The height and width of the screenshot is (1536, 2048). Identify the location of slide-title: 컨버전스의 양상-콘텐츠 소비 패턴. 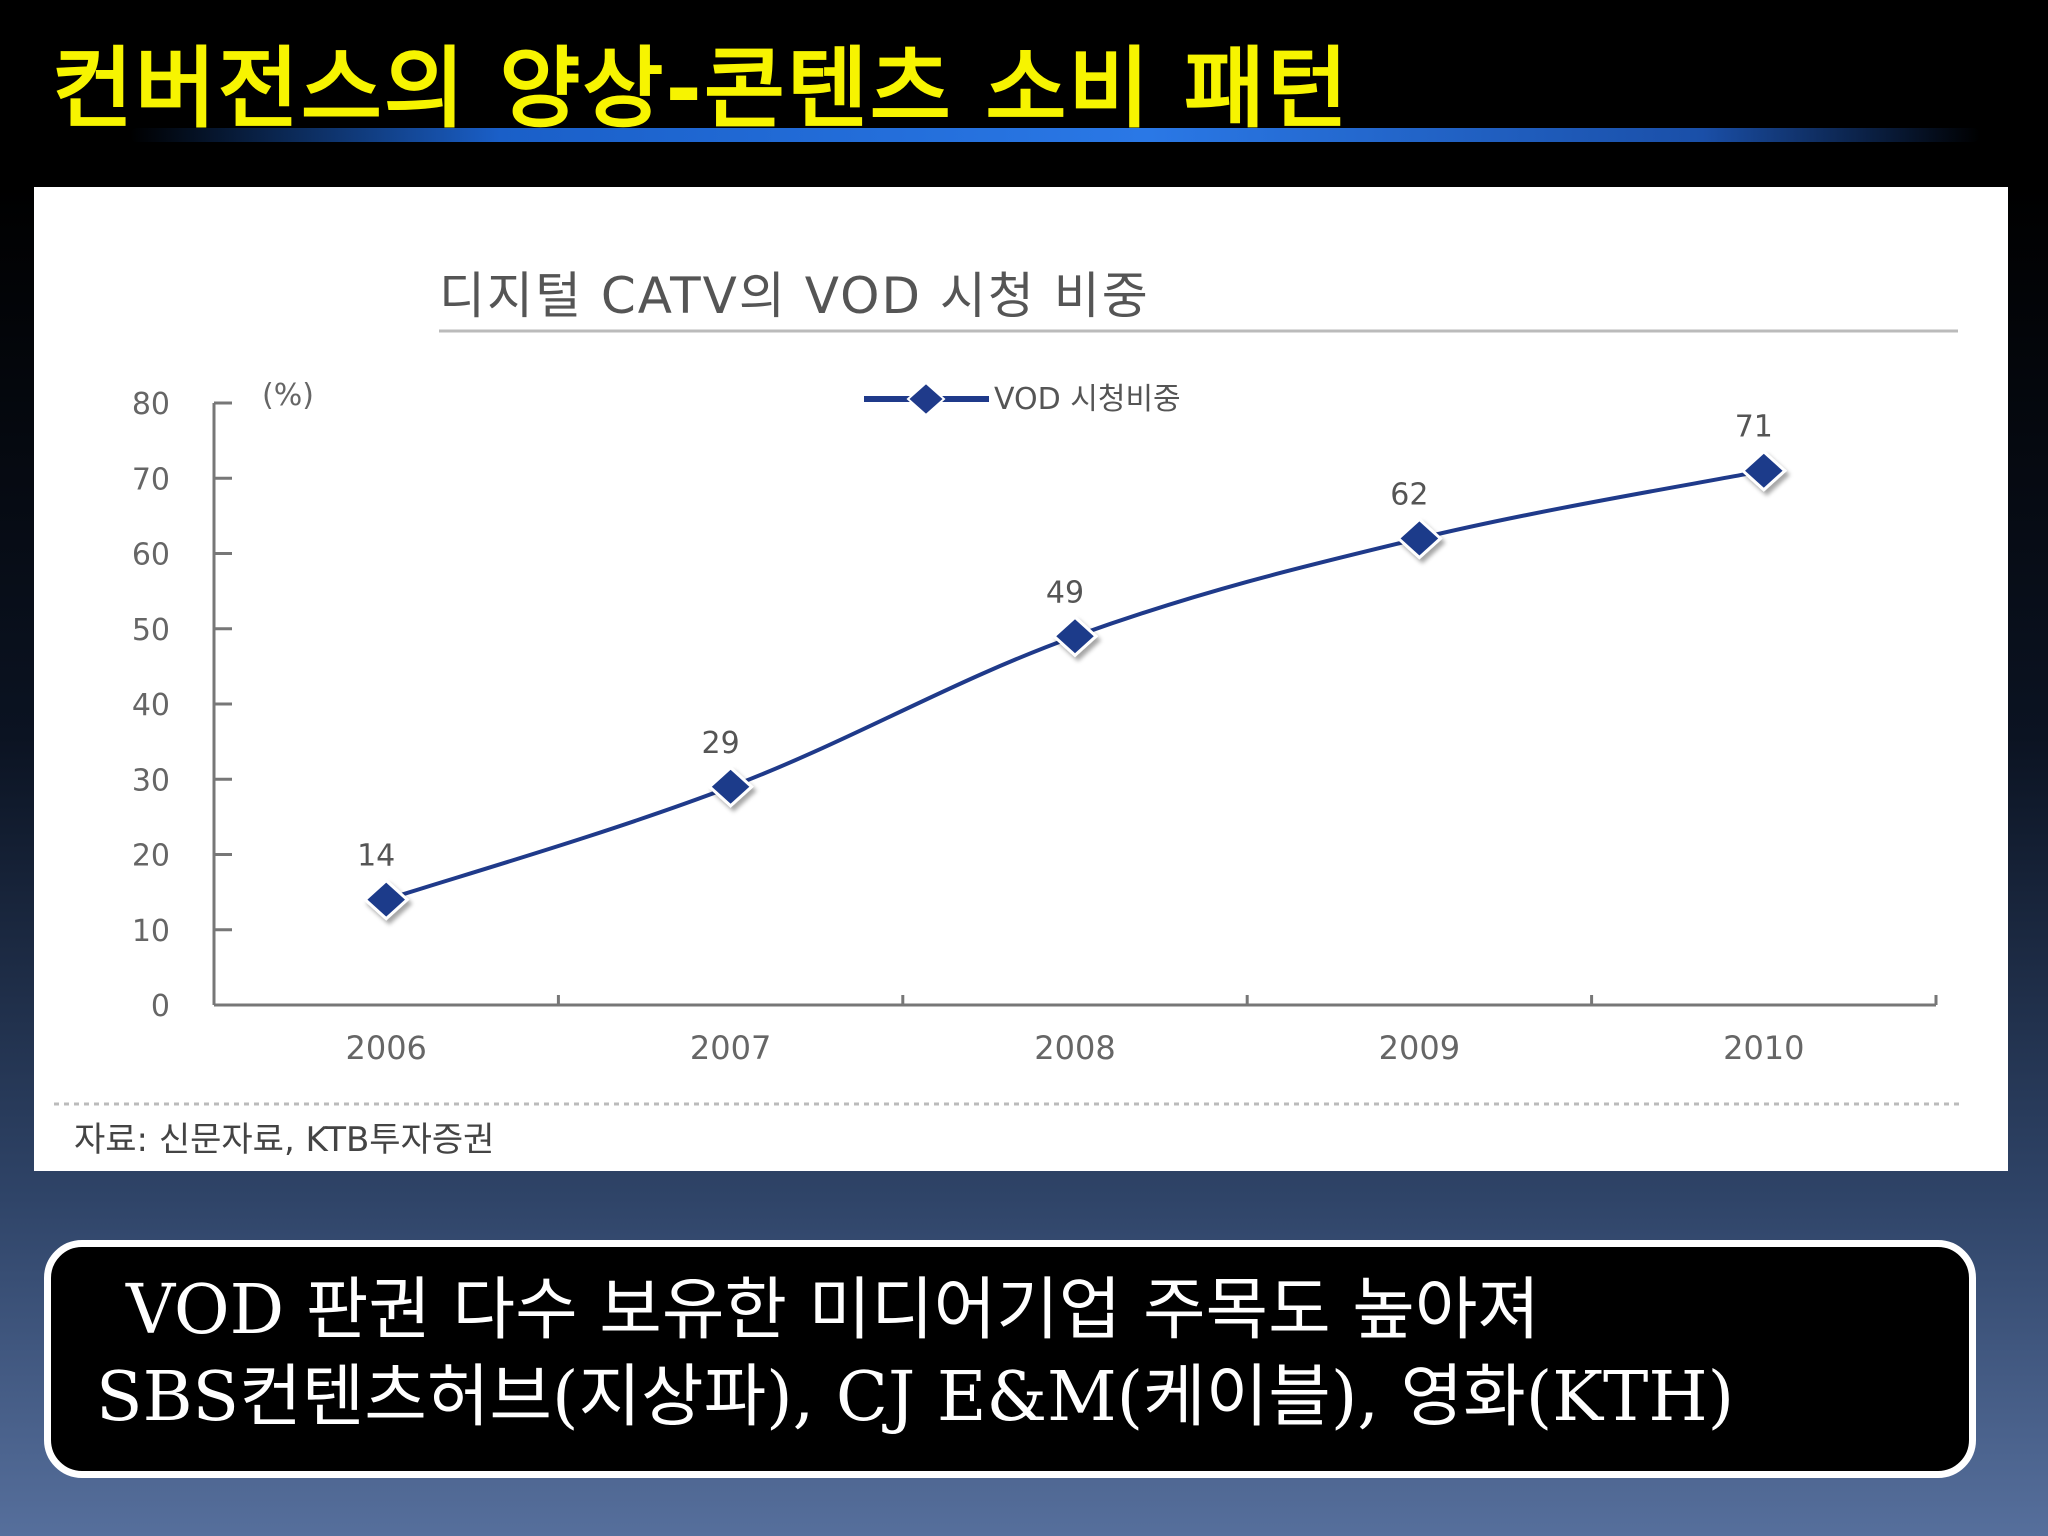
(701, 88).